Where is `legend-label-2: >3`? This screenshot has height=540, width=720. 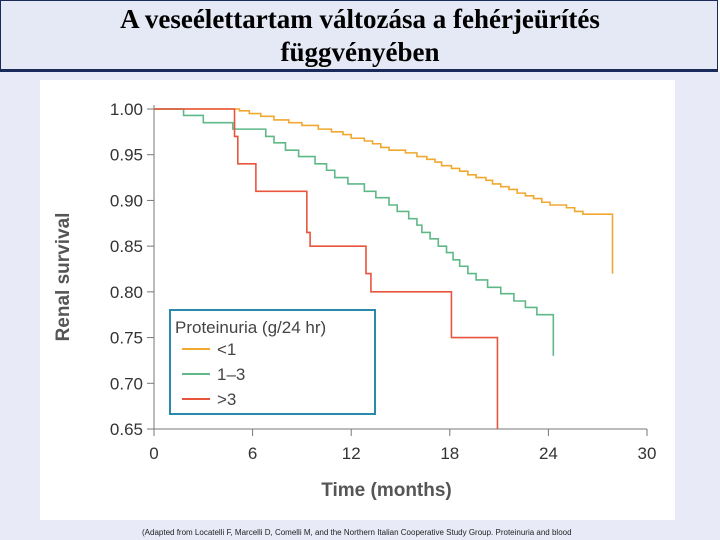 legend-label-2: >3 is located at coordinates (226, 399).